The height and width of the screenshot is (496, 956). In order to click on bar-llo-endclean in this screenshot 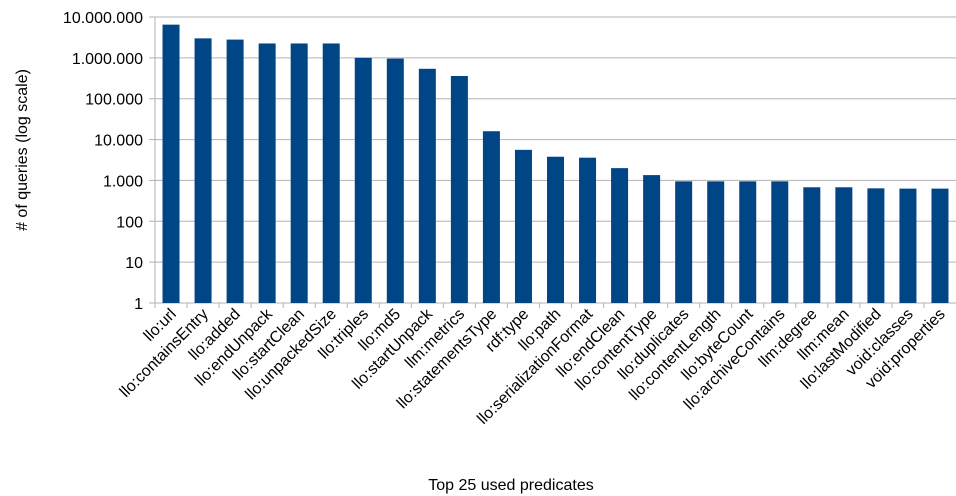, I will do `click(620, 235)`.